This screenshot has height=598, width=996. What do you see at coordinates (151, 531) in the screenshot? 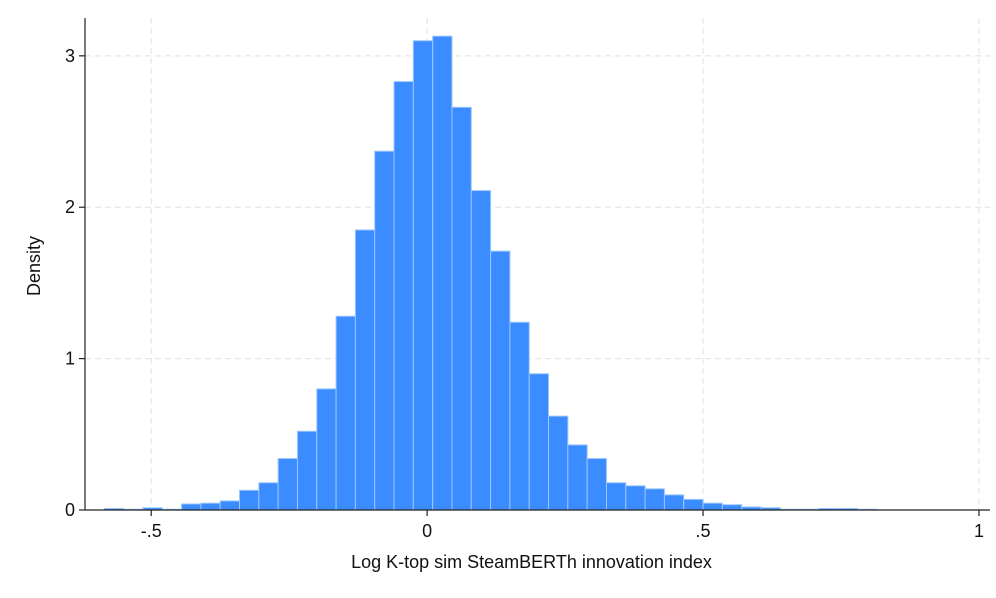
I see `x-tick-label: -.5` at bounding box center [151, 531].